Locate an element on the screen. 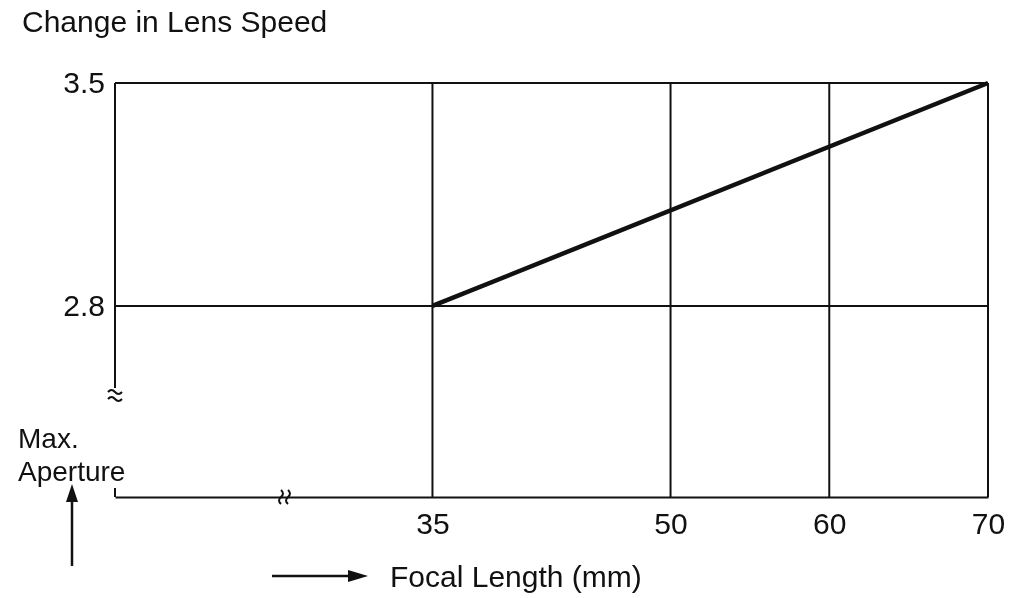 This screenshot has width=1029, height=598. x-axis-title: Focal Length (mm) is located at coordinates (516, 576).